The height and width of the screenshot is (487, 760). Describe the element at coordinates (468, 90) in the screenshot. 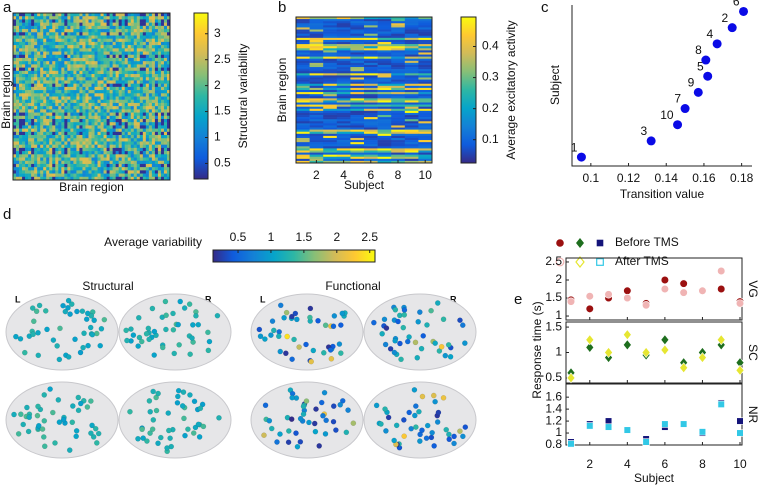

I see `colorbar` at that location.